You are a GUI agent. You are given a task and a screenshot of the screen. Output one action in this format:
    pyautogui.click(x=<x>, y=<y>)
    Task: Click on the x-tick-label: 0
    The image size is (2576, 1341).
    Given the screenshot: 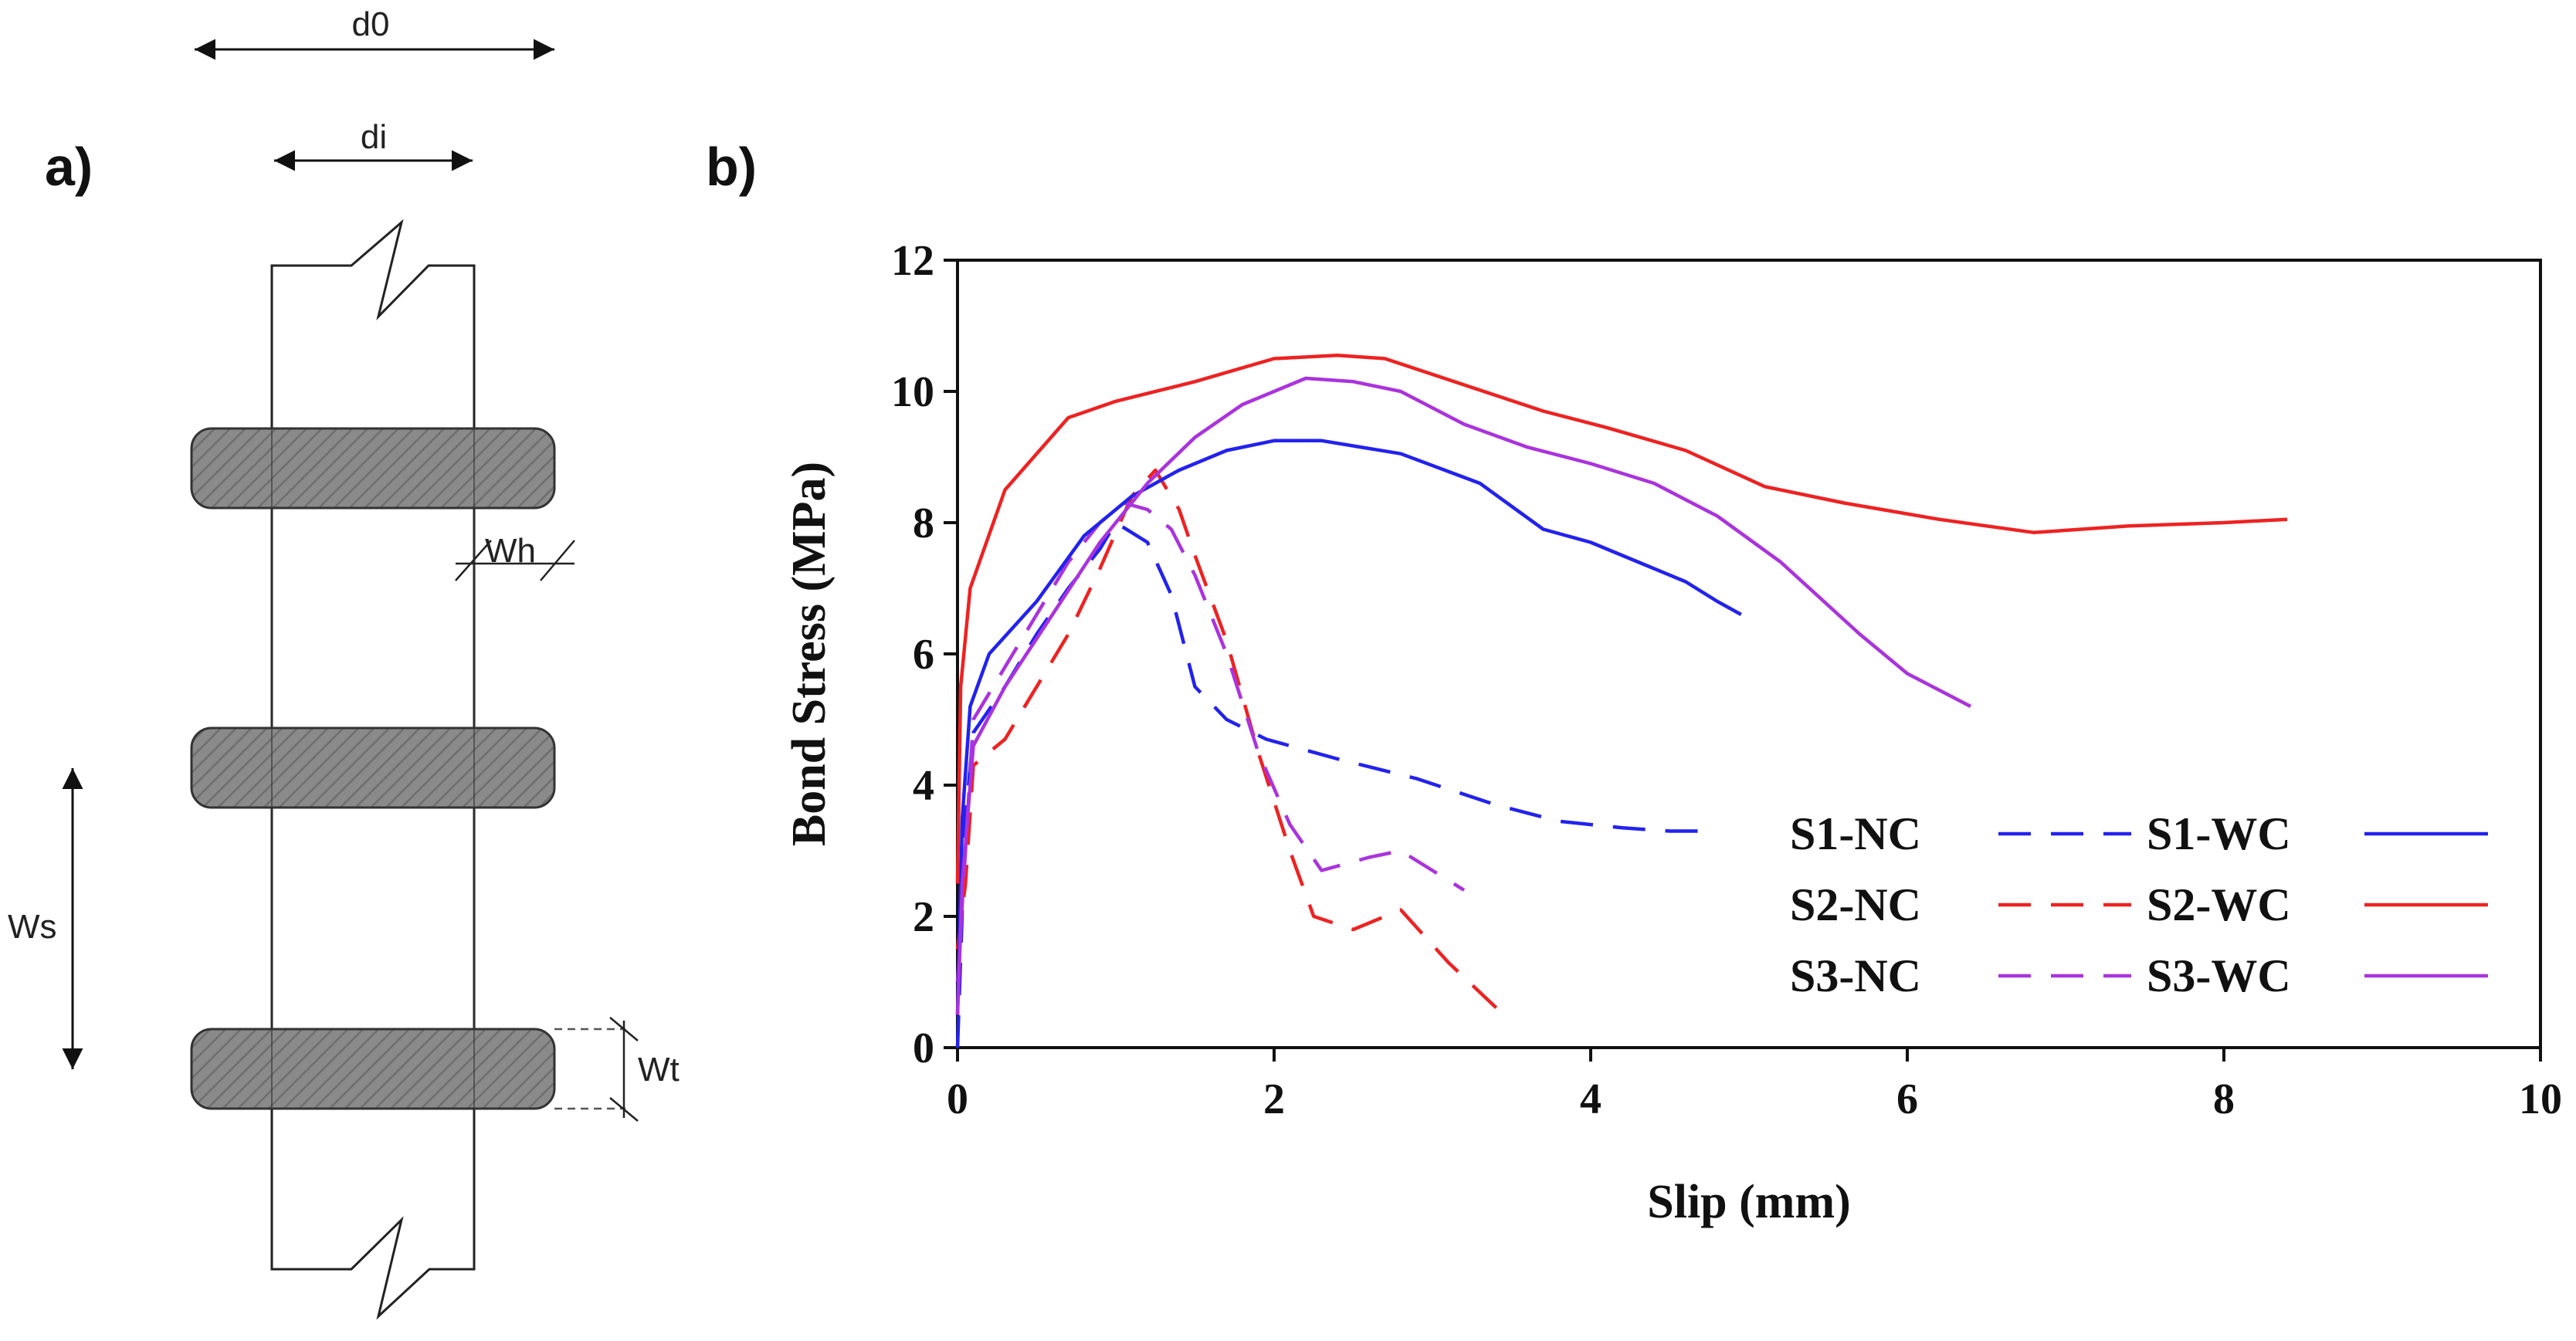 What is the action you would take?
    pyautogui.click(x=957, y=1099)
    